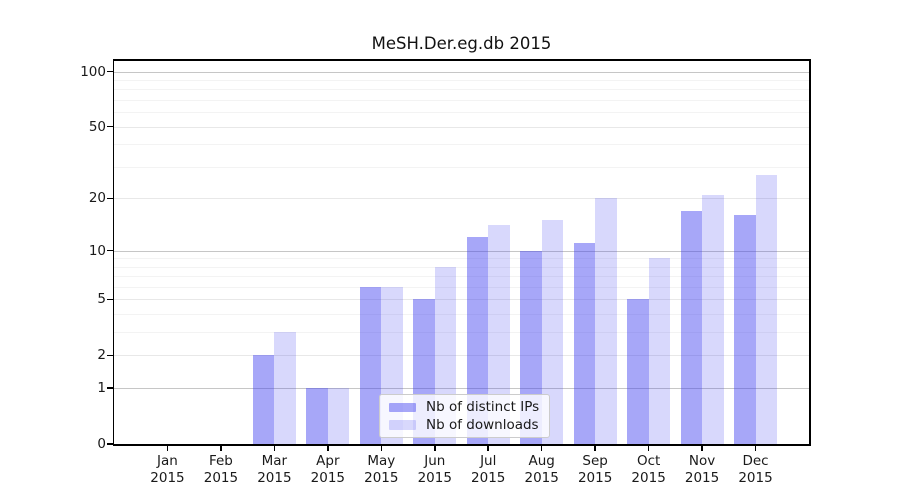  Describe the element at coordinates (317, 416) in the screenshot. I see `bar-distinct-ips-apr` at that location.